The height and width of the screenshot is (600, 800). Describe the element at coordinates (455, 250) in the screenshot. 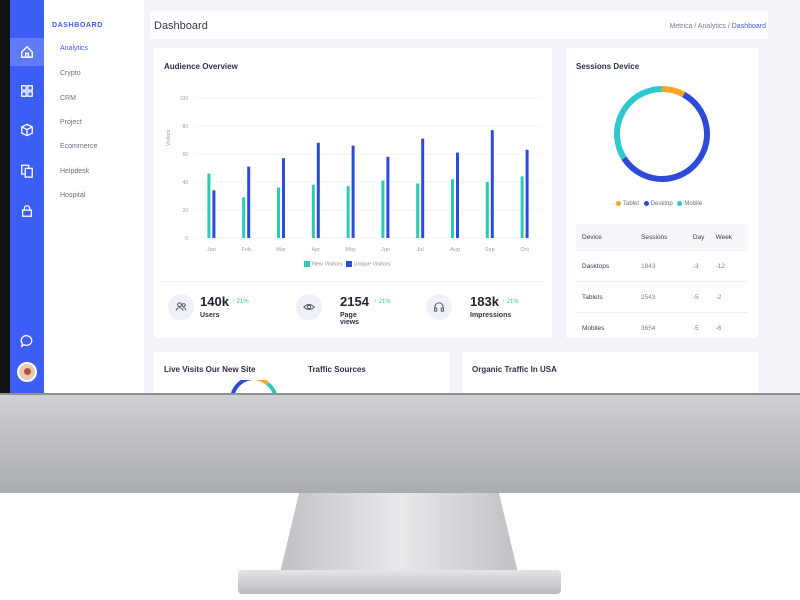

I see `x-tick-label: Aug` at that location.